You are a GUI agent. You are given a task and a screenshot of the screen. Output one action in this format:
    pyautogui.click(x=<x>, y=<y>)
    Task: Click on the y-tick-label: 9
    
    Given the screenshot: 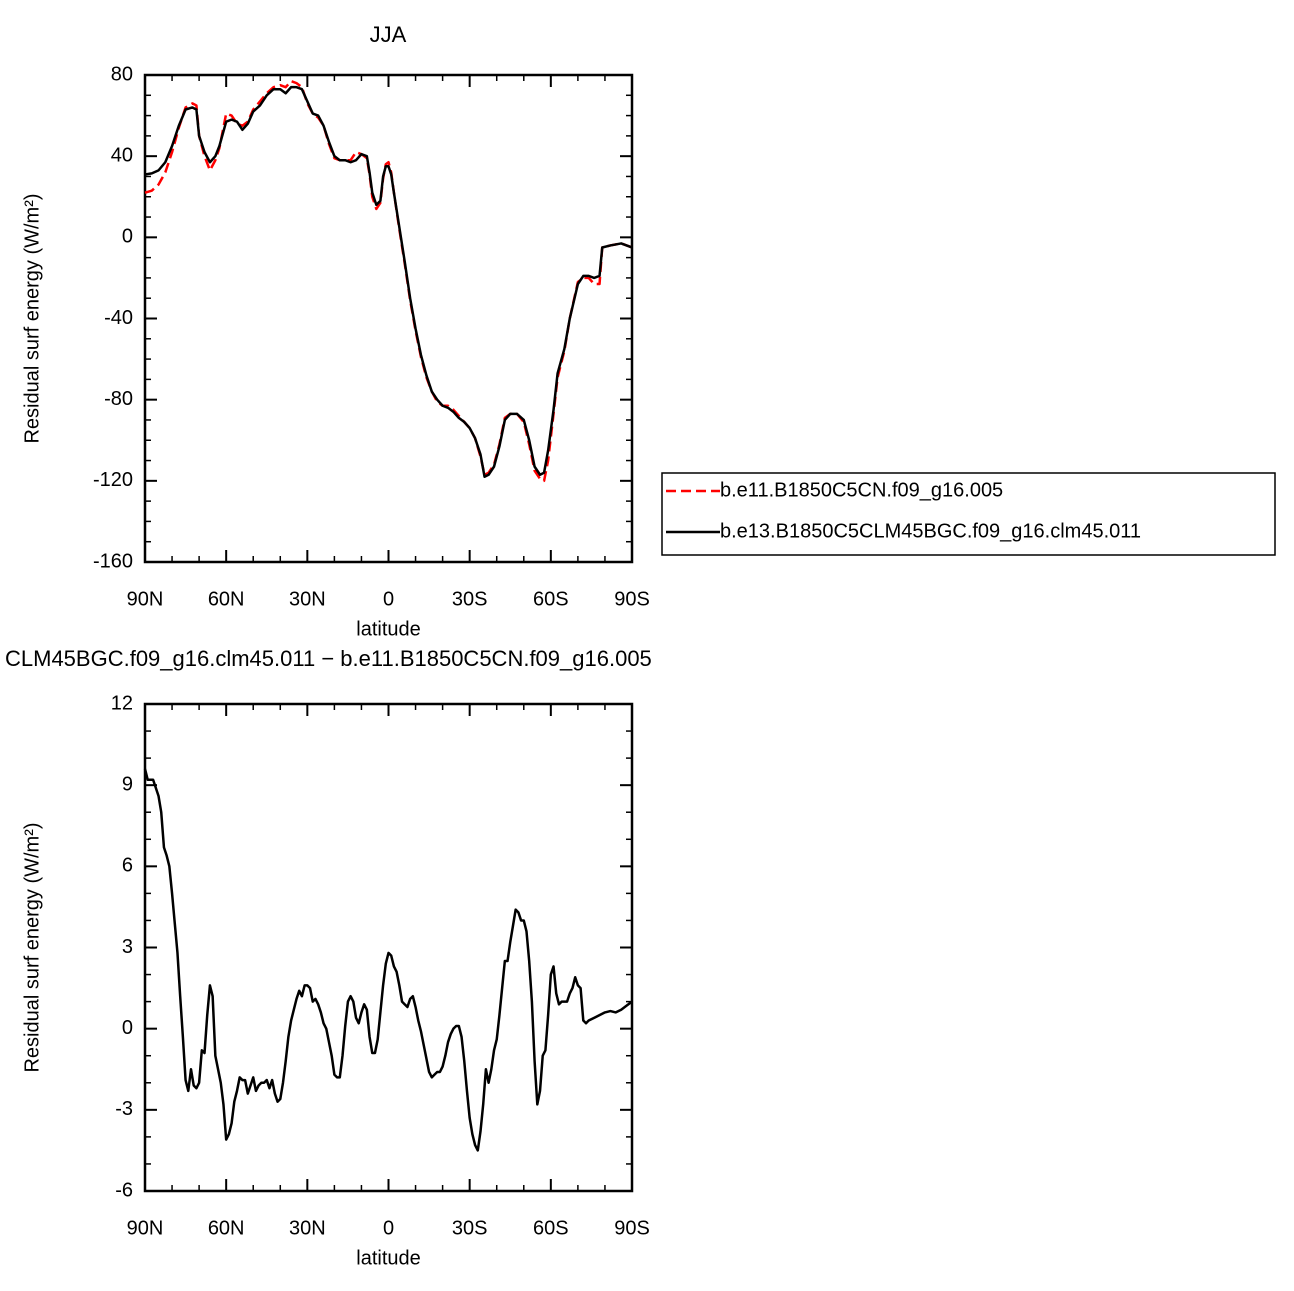 What is the action you would take?
    pyautogui.click(x=127, y=784)
    